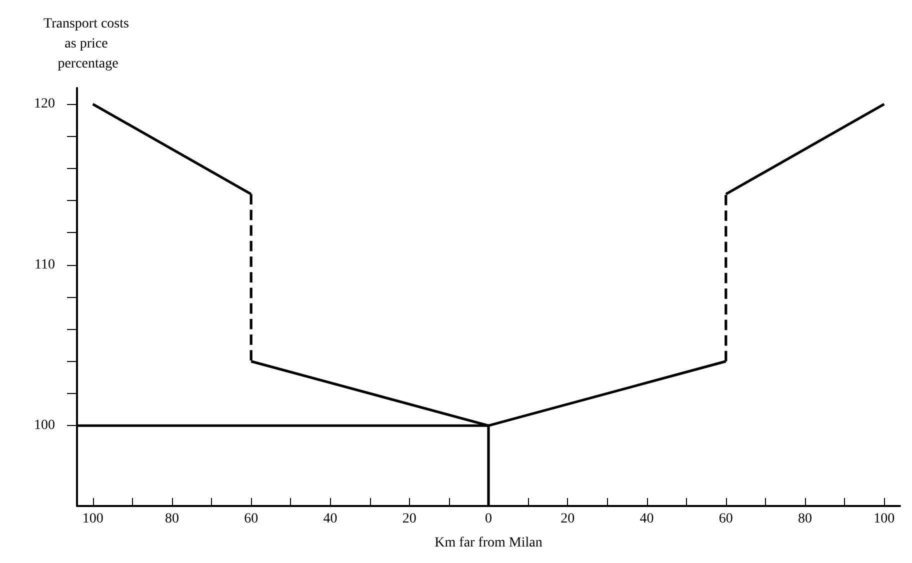 This screenshot has height=563, width=912. I want to click on x-tick-label: 0, so click(488, 519).